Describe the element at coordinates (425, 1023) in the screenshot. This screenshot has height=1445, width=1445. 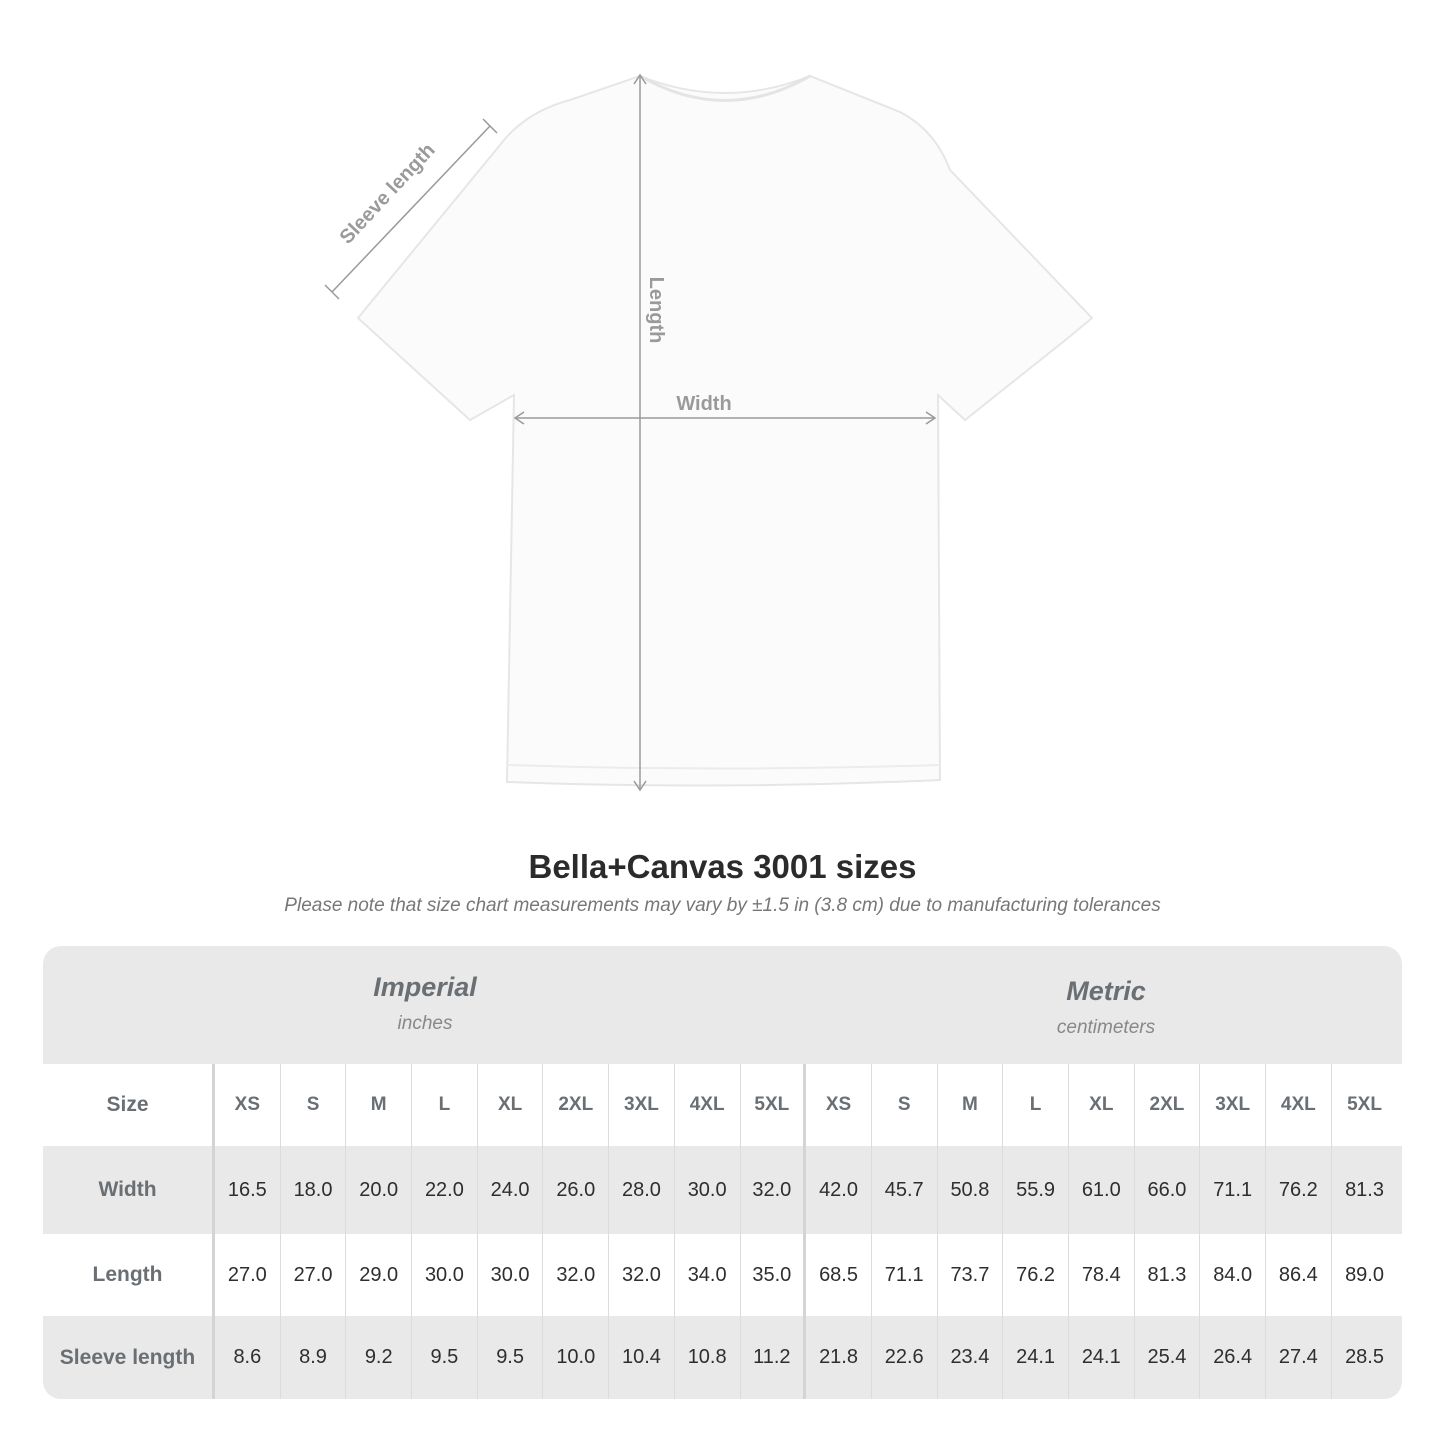
I see `imperial-unit: inches` at that location.